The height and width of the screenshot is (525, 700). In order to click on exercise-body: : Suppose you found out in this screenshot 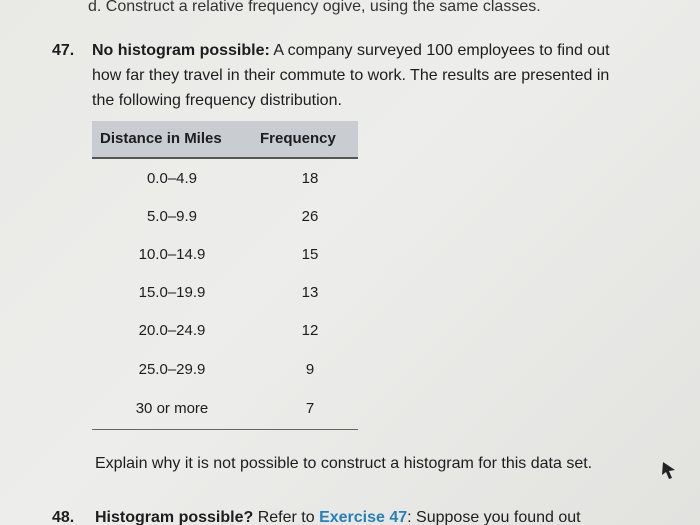, I will do `click(494, 517)`.